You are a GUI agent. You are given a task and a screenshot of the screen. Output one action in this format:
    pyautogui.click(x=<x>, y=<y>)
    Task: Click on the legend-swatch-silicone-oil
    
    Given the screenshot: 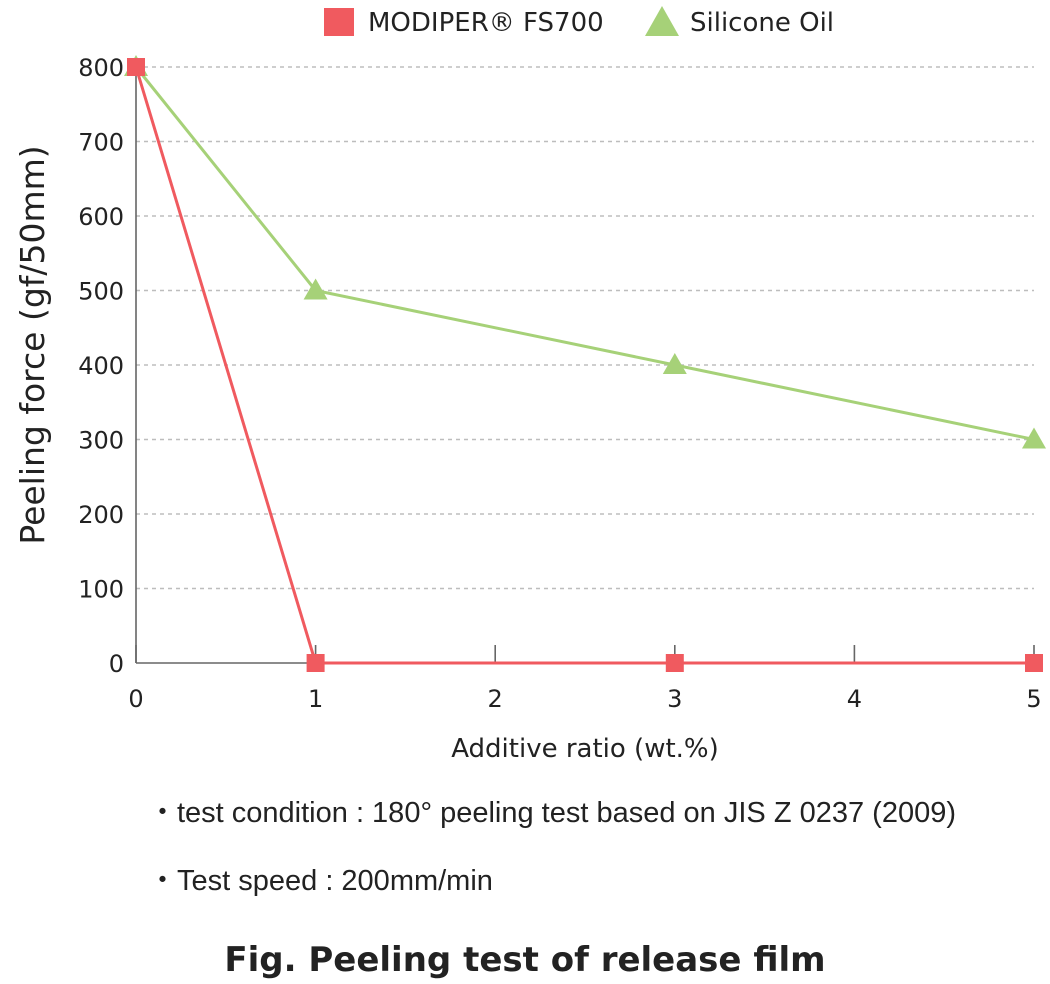 What is the action you would take?
    pyautogui.click(x=662, y=21)
    